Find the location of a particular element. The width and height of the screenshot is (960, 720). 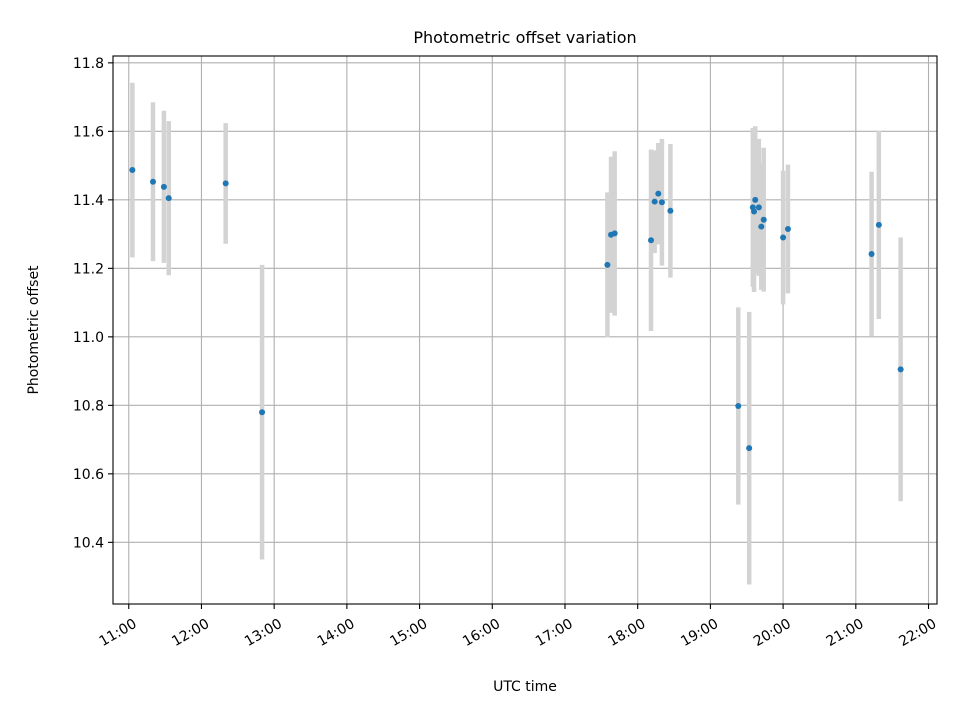

y-tick-label: 10.8 is located at coordinates (88, 406).